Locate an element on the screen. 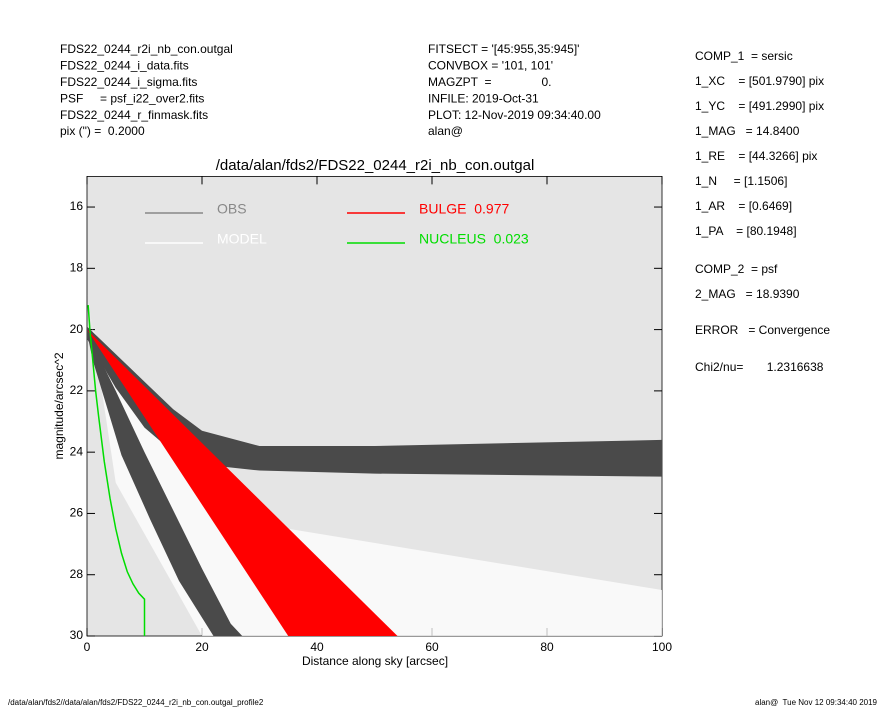 This screenshot has height=708, width=885. fit-parameter: 1_MAG = 14.8400 is located at coordinates (747, 131).